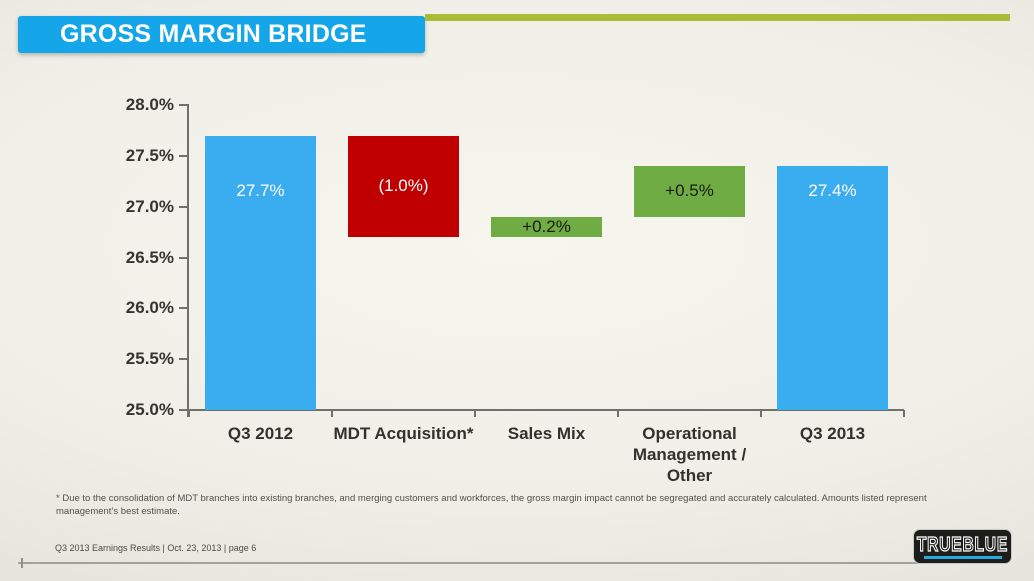 This screenshot has width=1034, height=581. What do you see at coordinates (149, 206) in the screenshot?
I see `y-axis-tick-label: 27.0%` at bounding box center [149, 206].